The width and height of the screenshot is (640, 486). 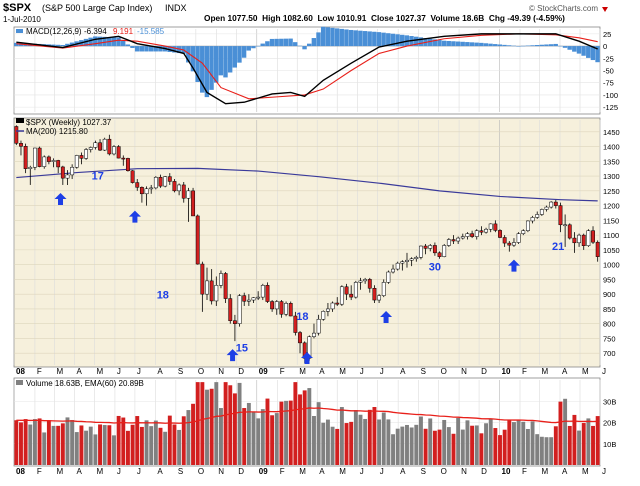 I want to click on macd-tick-label: -125, so click(x=610, y=107).